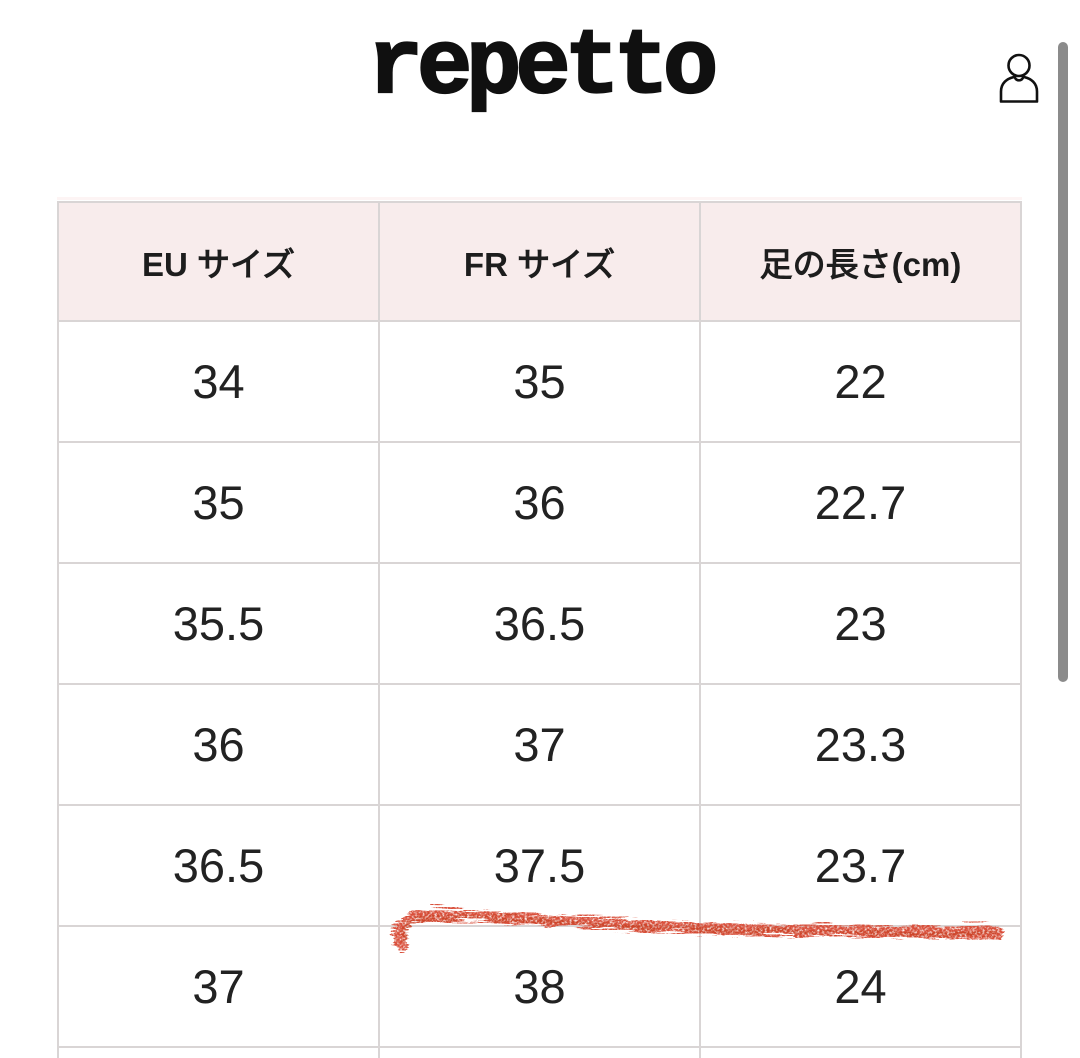  I want to click on table-row-marked: 36.5 37.5 23.7, so click(539, 865).